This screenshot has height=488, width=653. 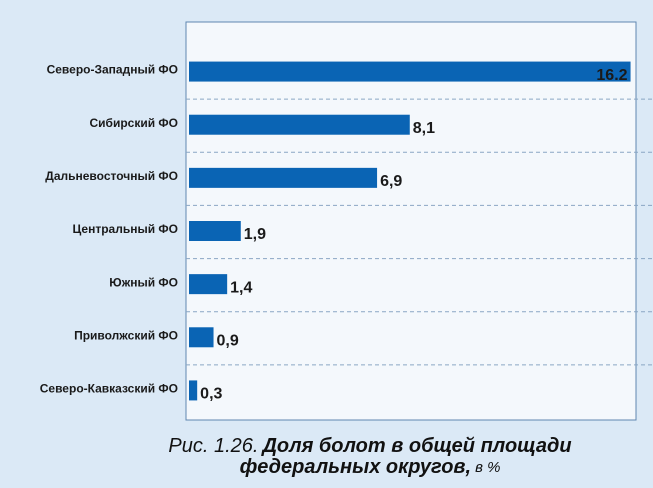 What do you see at coordinates (111, 176) in the screenshot?
I see `category-label: Дальневосточный ФО` at bounding box center [111, 176].